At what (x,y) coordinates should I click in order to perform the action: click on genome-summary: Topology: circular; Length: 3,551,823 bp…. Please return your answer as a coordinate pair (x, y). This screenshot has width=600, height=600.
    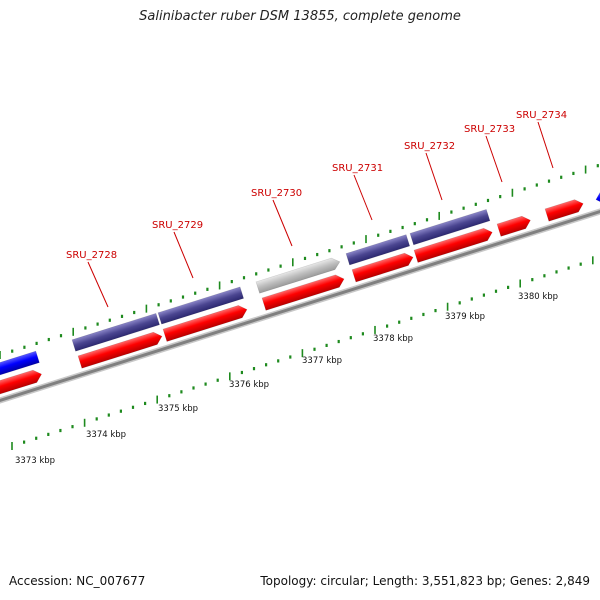
    Looking at the image, I should click on (425, 581).